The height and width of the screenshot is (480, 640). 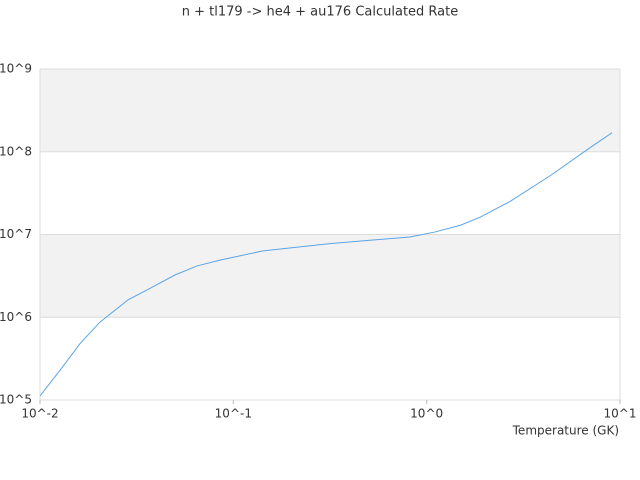 I want to click on x-axis-label: Temperature (GK), so click(x=565, y=431).